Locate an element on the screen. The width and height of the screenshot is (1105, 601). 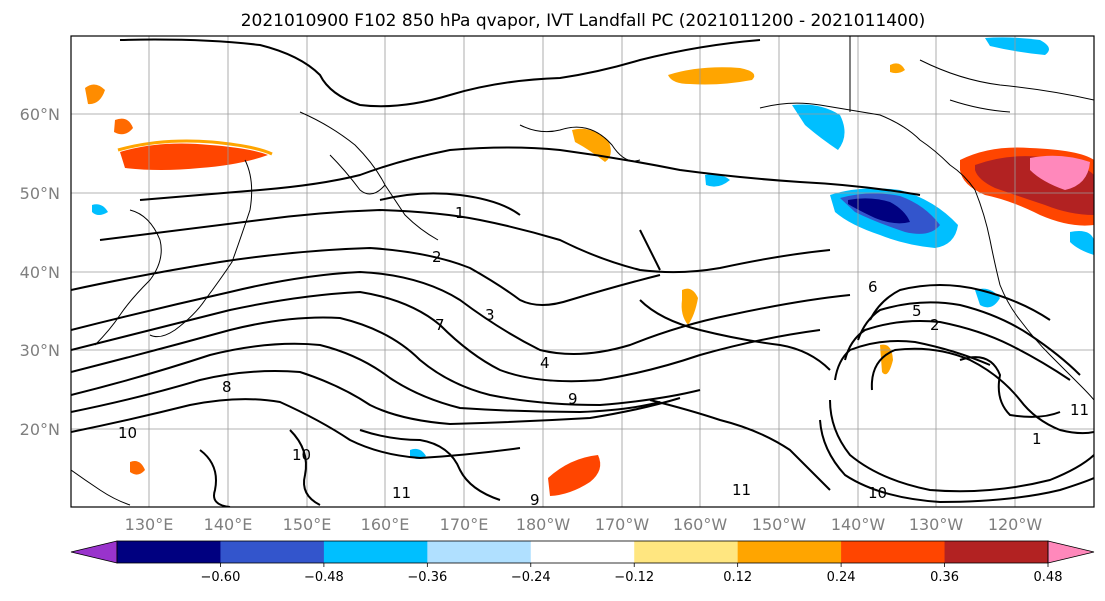
latitude-labels: 60°N 50°N 40°N 30°N 20°N is located at coordinates (40, 272).